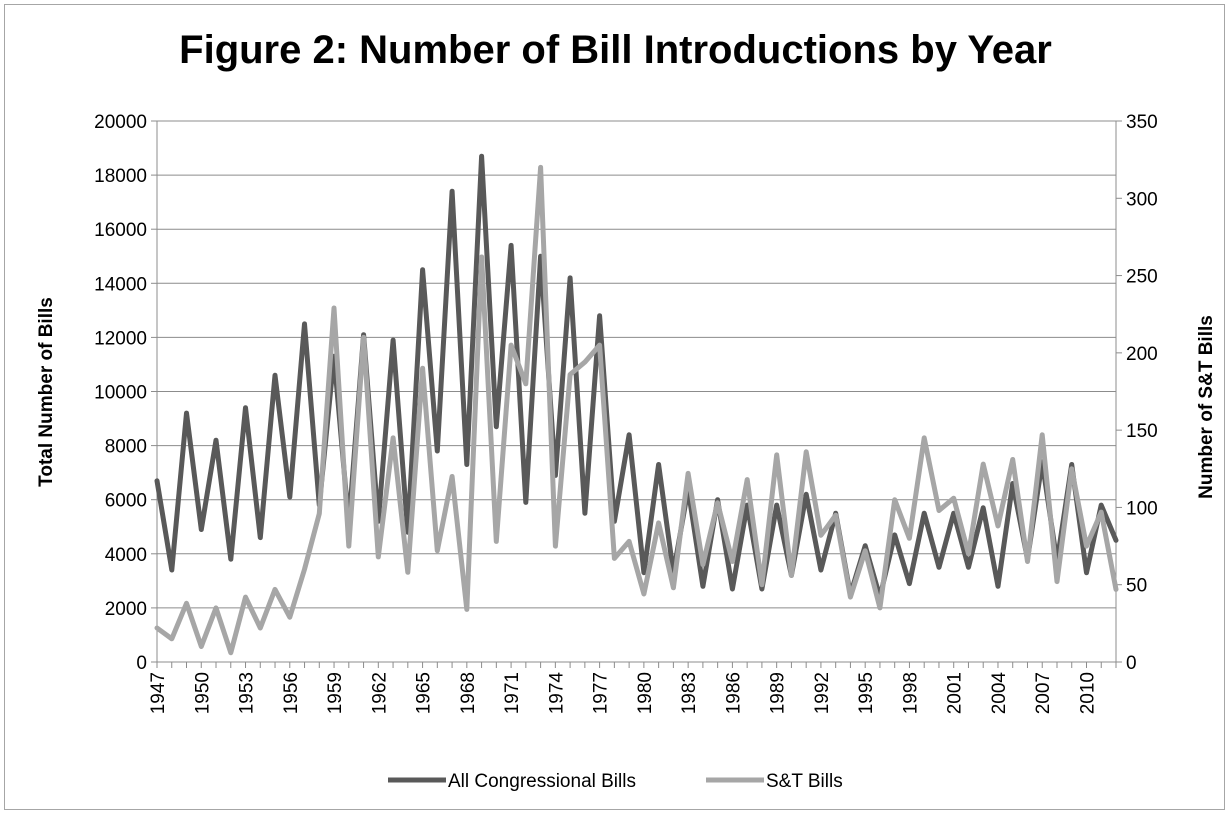  I want to click on y2-axis-title: Number of S&T Bills, so click(1206, 407).